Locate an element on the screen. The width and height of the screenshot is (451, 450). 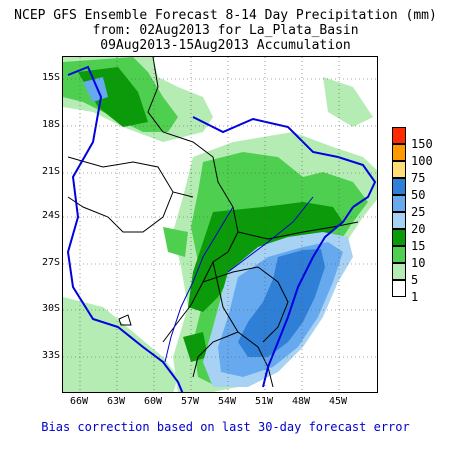
lat-label-24s: 24S is located at coordinates (50, 215).